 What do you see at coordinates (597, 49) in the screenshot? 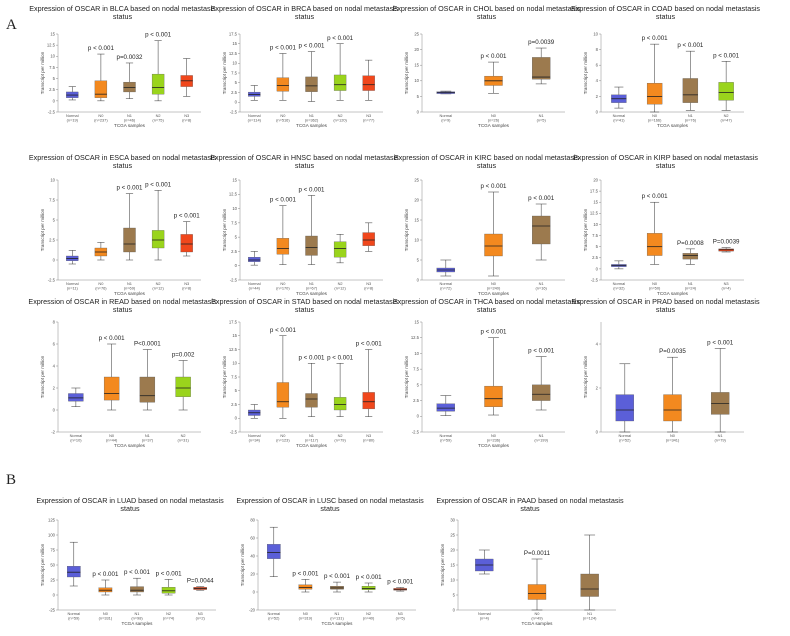
I see `y-tick-label: 8` at bounding box center [597, 49].